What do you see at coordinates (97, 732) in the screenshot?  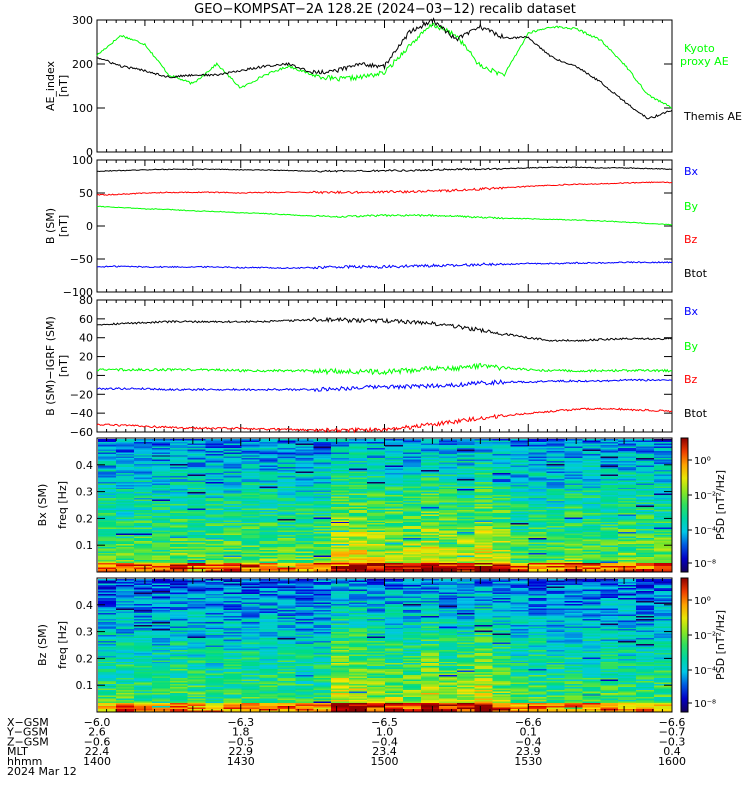 I see `ephemeris-value: 2.6` at bounding box center [97, 732].